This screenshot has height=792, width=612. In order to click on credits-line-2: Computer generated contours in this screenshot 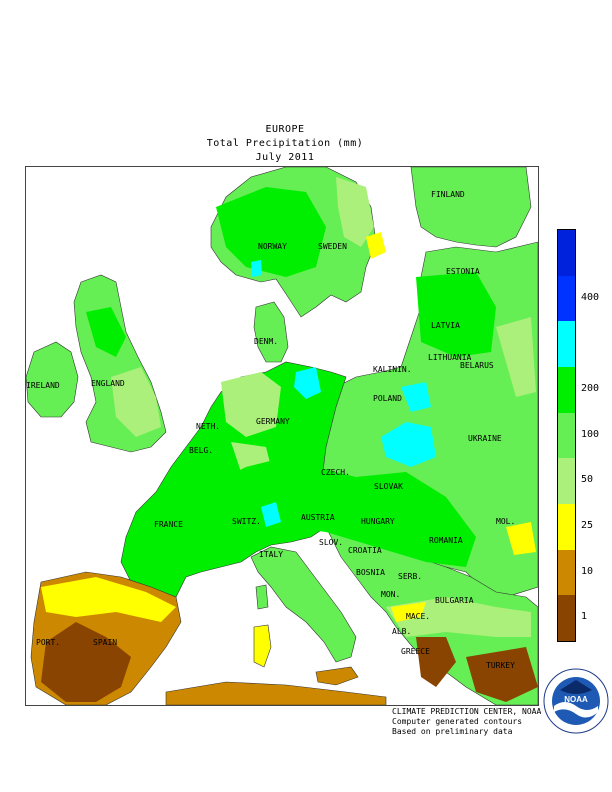, I will do `click(457, 721)`.